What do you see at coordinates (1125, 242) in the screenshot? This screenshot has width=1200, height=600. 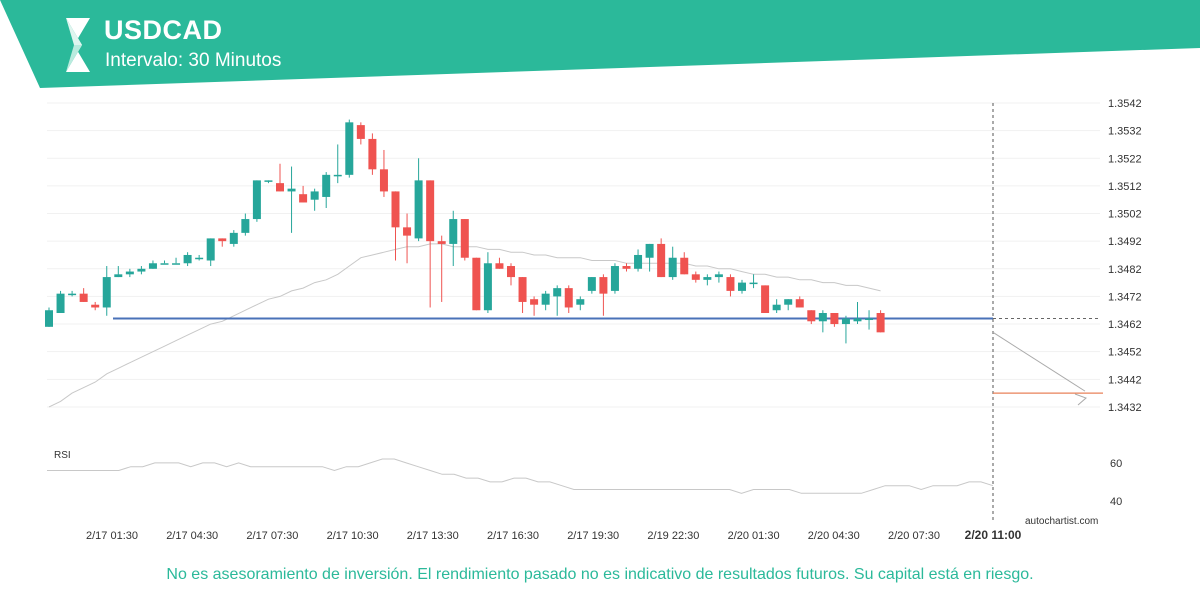 I see `price-tick-label: 1.3492` at bounding box center [1125, 242].